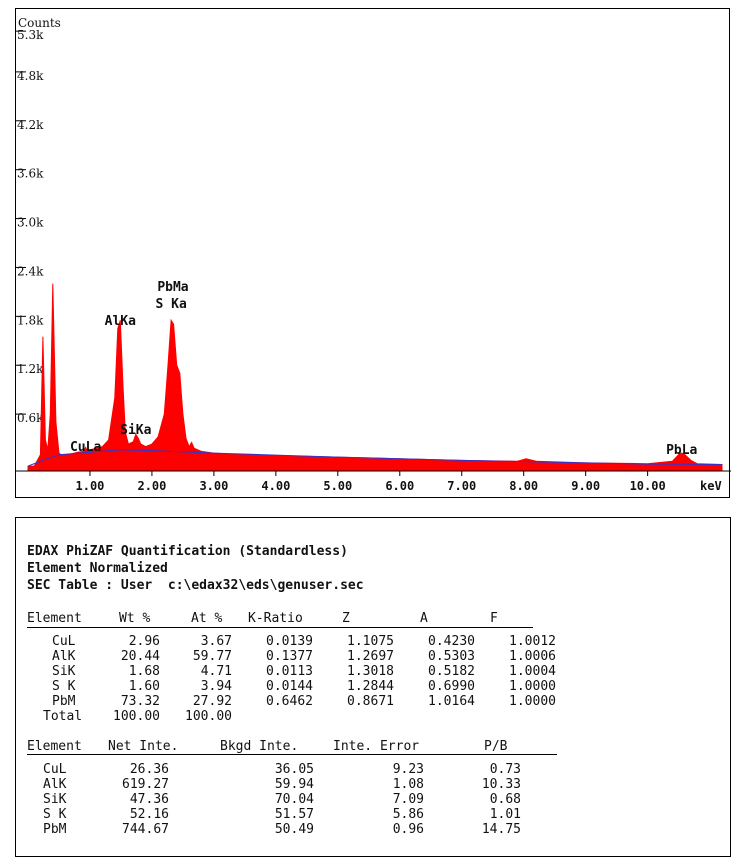  What do you see at coordinates (501, 829) in the screenshot?
I see `table-cell: 14.75` at bounding box center [501, 829].